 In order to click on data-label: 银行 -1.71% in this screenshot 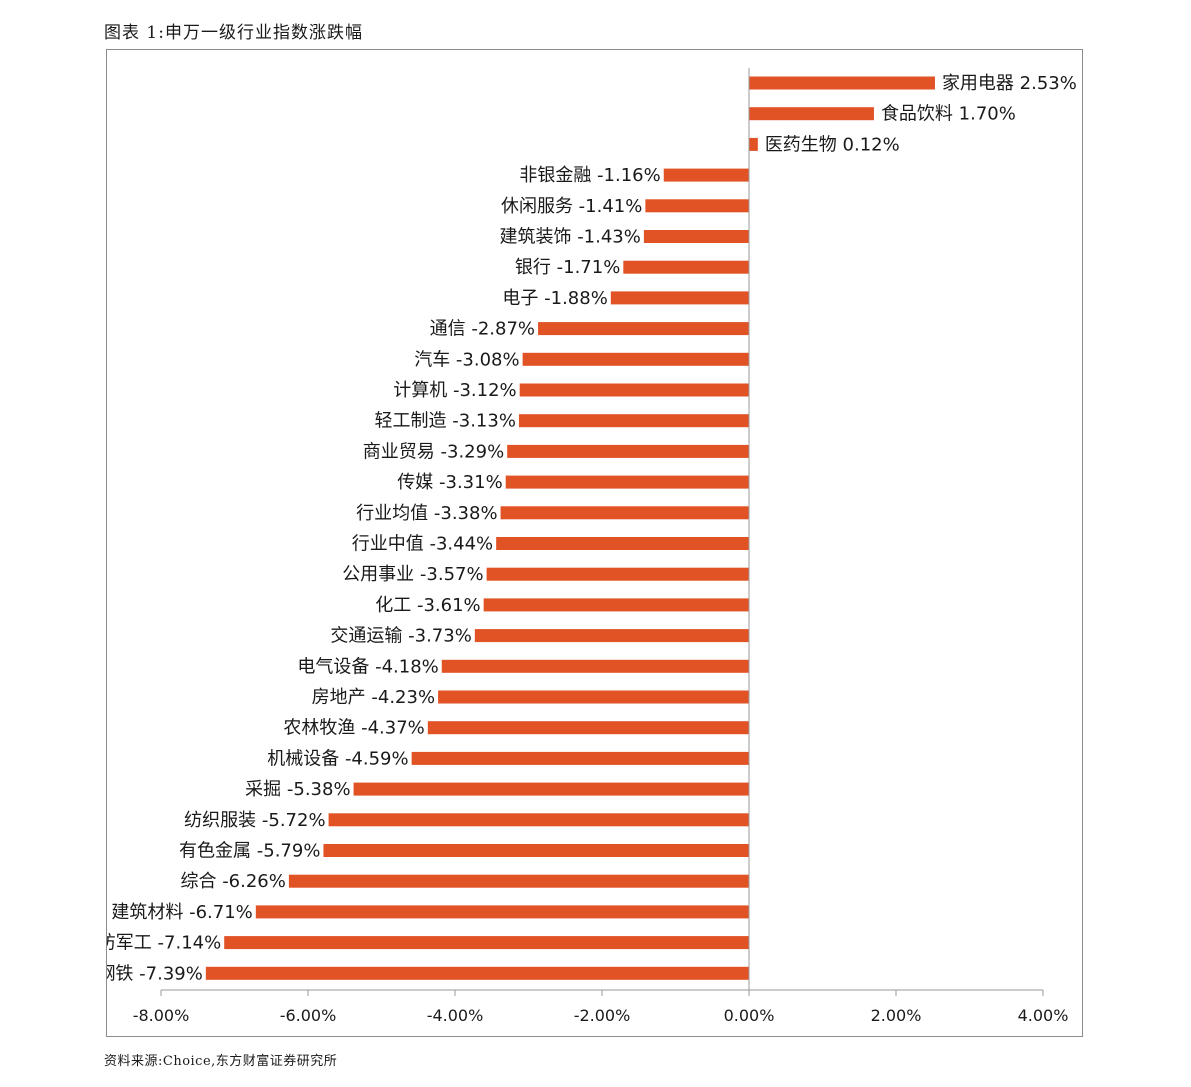, I will do `click(567, 267)`.